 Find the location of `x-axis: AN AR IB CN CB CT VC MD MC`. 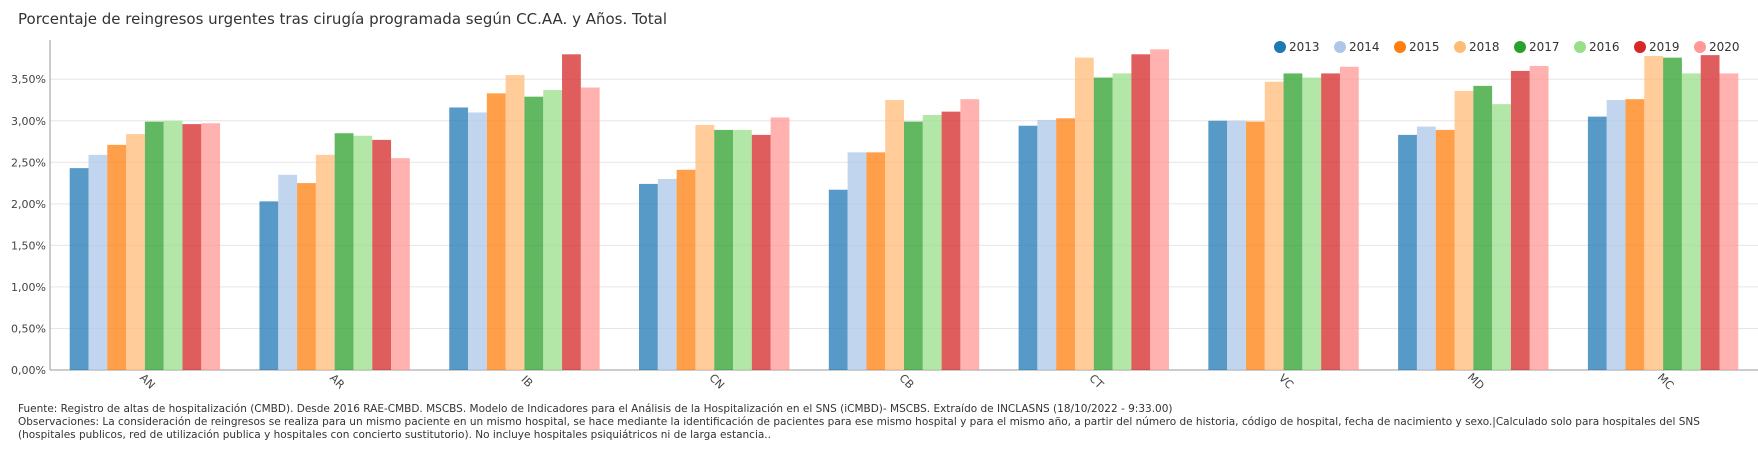

x-axis: AN AR IB CN CB CT VC MD MC is located at coordinates (906, 382).